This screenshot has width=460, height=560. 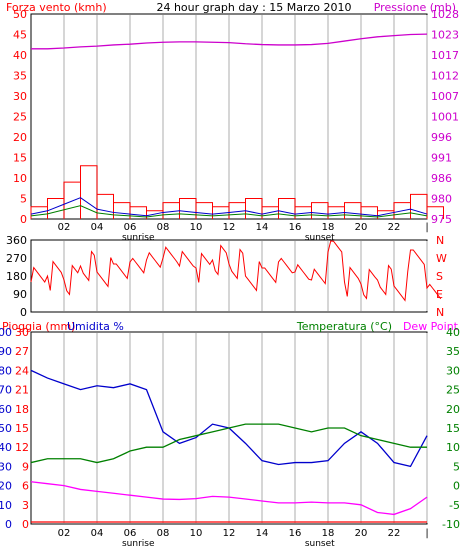 What do you see at coordinates (23, 199) in the screenshot?
I see `wind-tick-label: 5` at bounding box center [23, 199].